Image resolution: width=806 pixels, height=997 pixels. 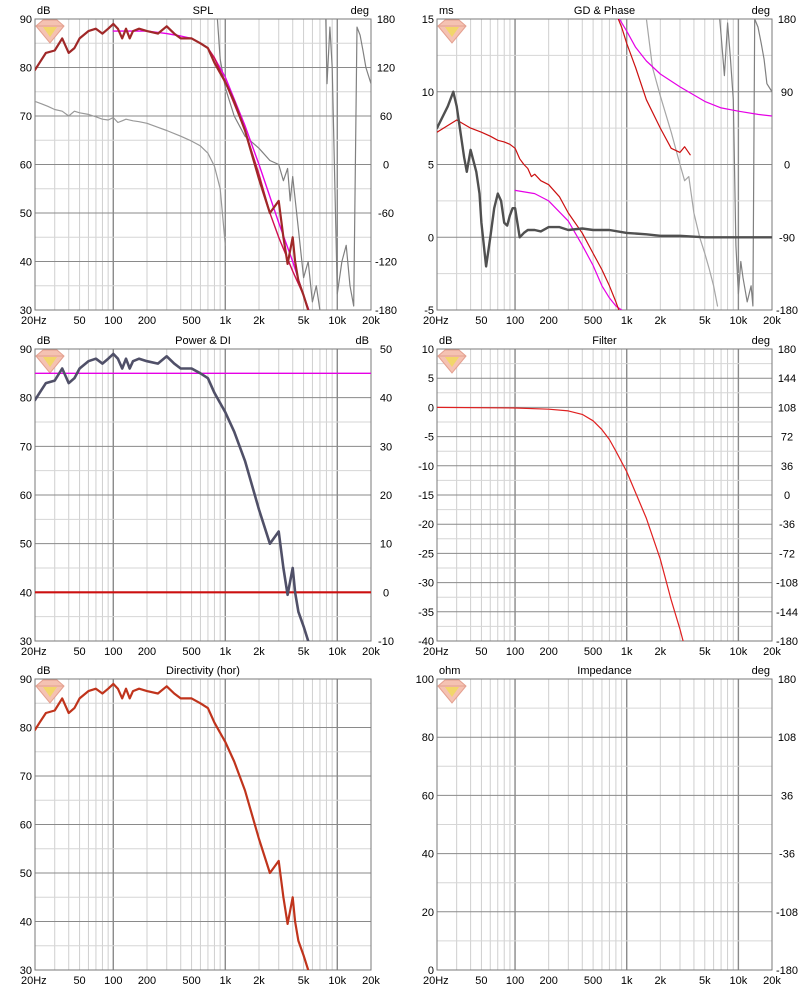 I want to click on y2-tick-label: -144, so click(x=787, y=613).